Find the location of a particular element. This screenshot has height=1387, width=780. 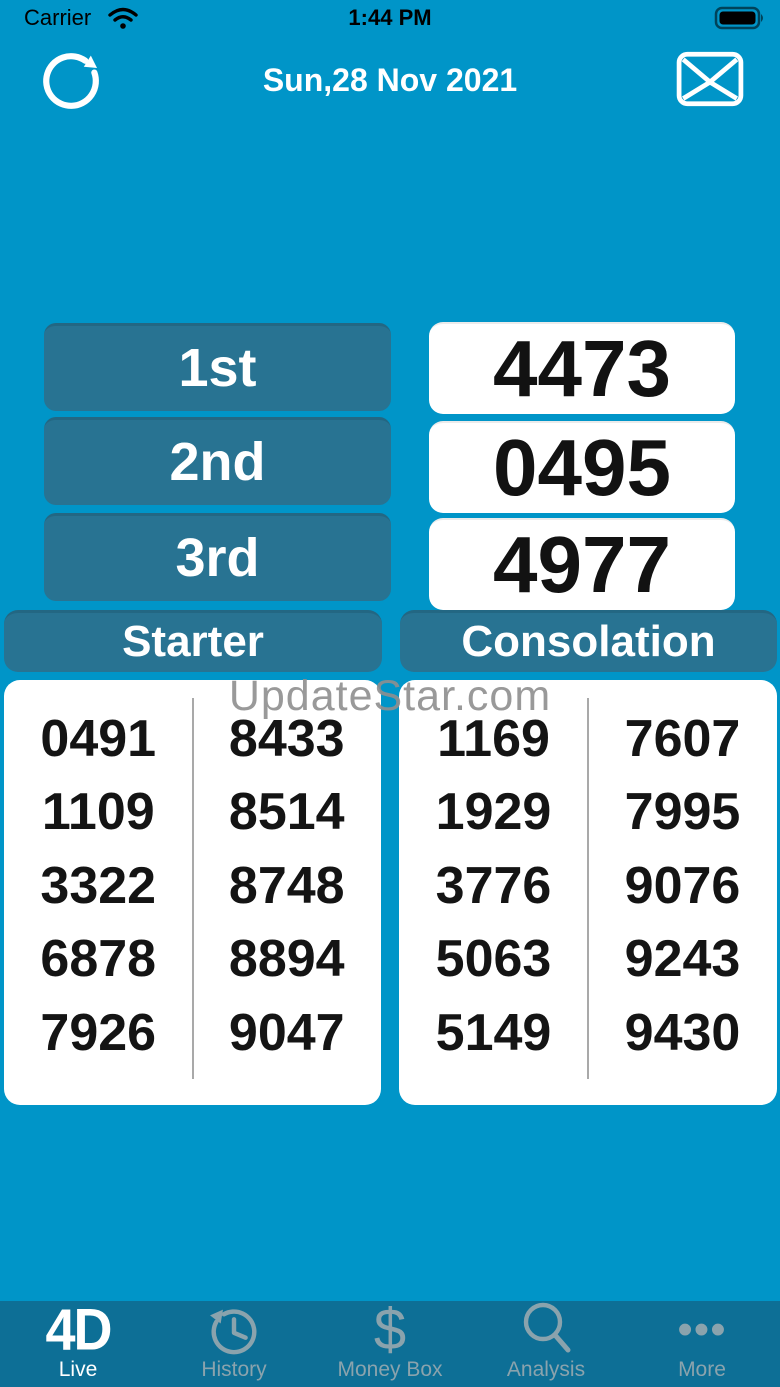

consolation-number: 1169 is located at coordinates (493, 738).